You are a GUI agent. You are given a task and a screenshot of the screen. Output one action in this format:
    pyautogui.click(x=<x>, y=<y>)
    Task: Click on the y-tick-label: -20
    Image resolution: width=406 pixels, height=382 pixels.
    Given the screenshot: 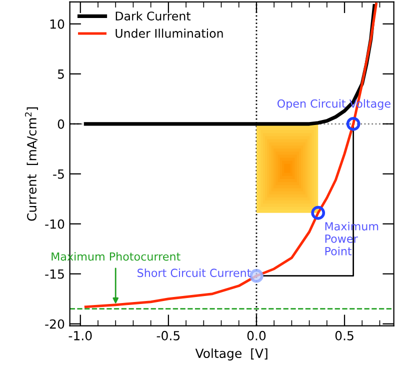 What is the action you would take?
    pyautogui.click(x=54, y=324)
    